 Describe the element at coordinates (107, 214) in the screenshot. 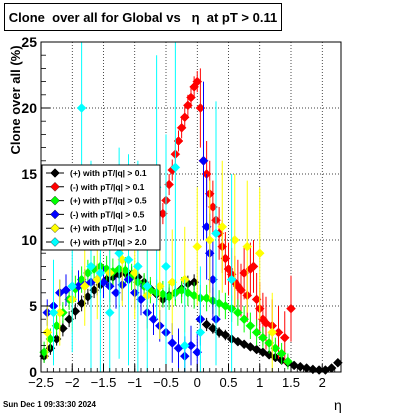

I see `legend-label: (-) with pT/|q| > 0.5` at that location.